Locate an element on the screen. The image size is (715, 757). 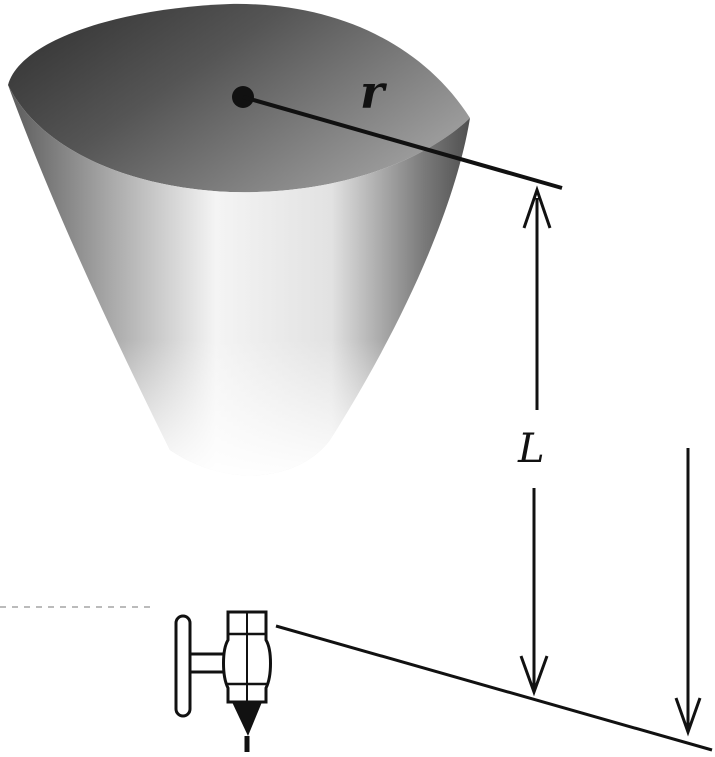
radius-line is located at coordinates (402, 142).